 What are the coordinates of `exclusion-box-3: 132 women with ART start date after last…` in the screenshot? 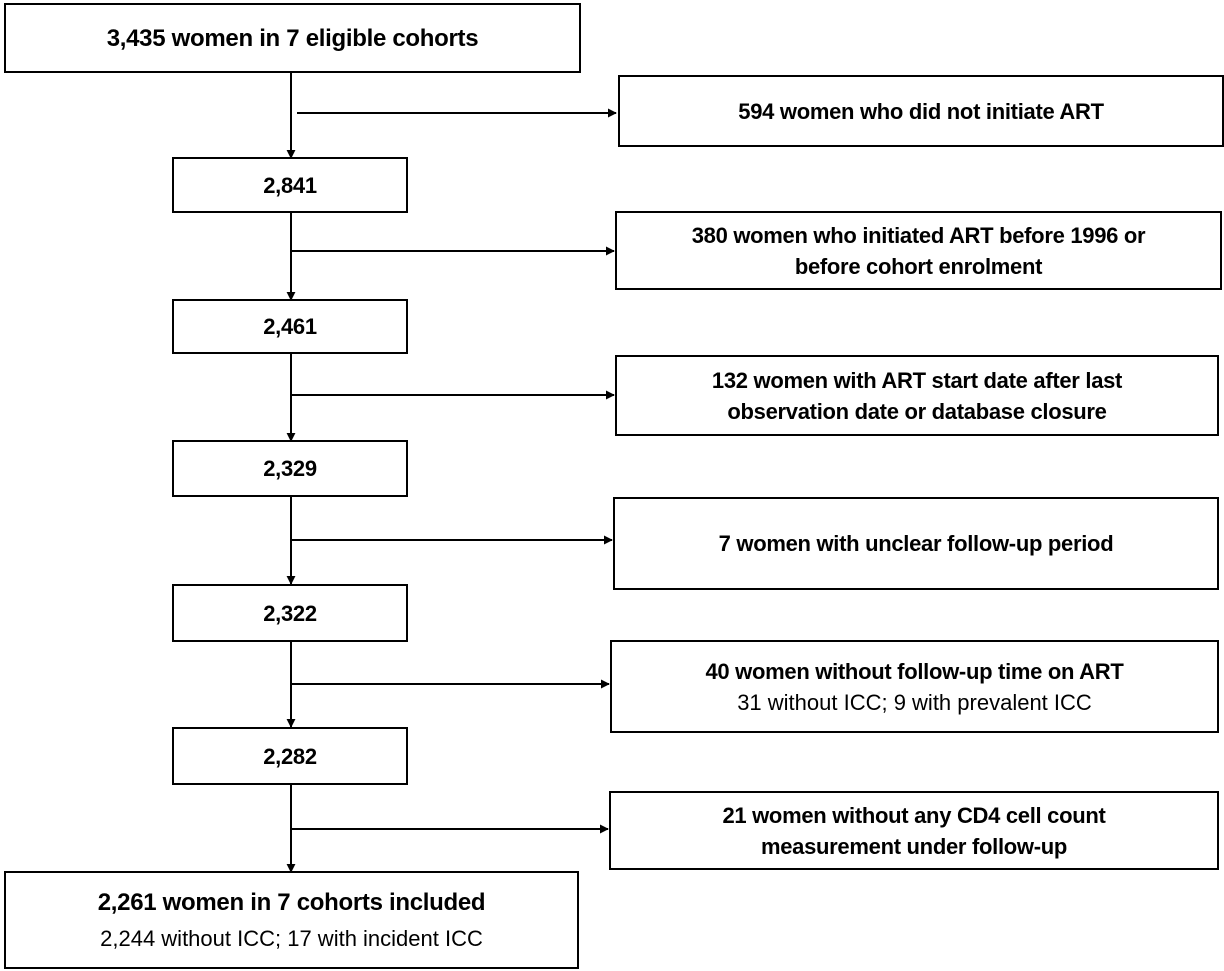 It's located at (917, 395).